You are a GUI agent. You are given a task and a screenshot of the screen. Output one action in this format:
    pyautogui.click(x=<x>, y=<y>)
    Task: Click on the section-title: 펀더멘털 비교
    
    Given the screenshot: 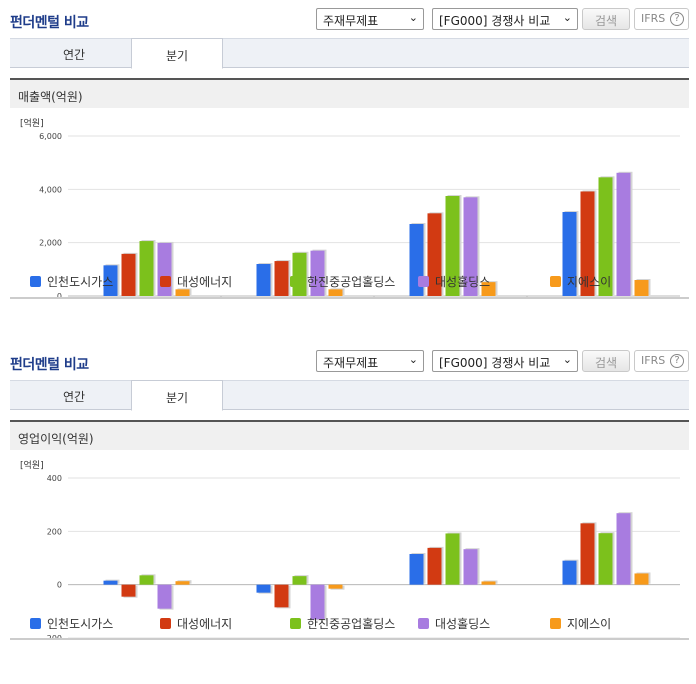 What is the action you would take?
    pyautogui.click(x=49, y=23)
    